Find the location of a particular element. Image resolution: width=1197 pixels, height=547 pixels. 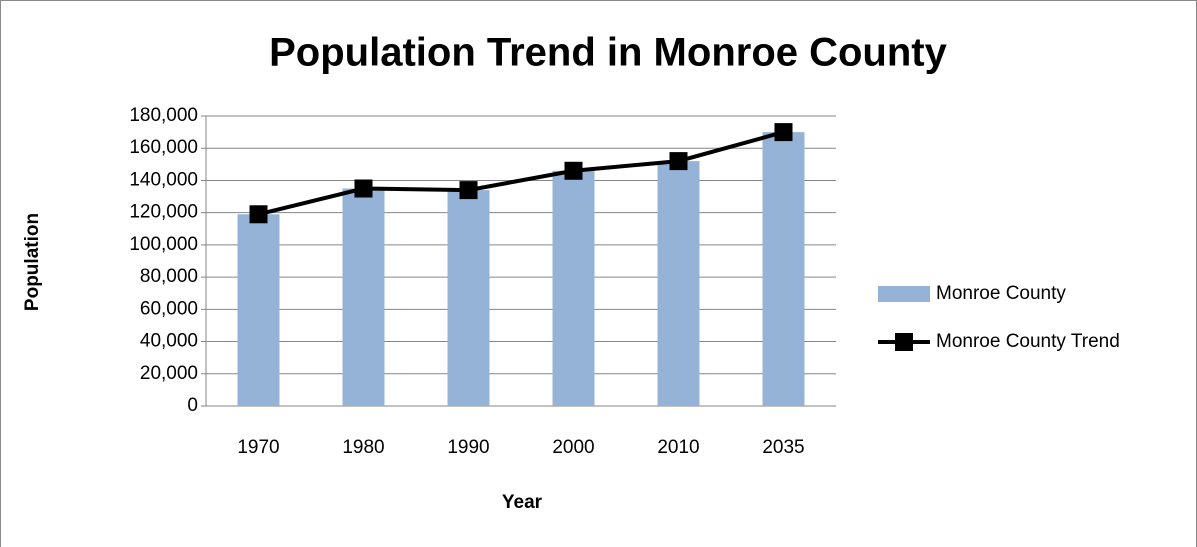

y-tick-label: 140,000 is located at coordinates (163, 179).